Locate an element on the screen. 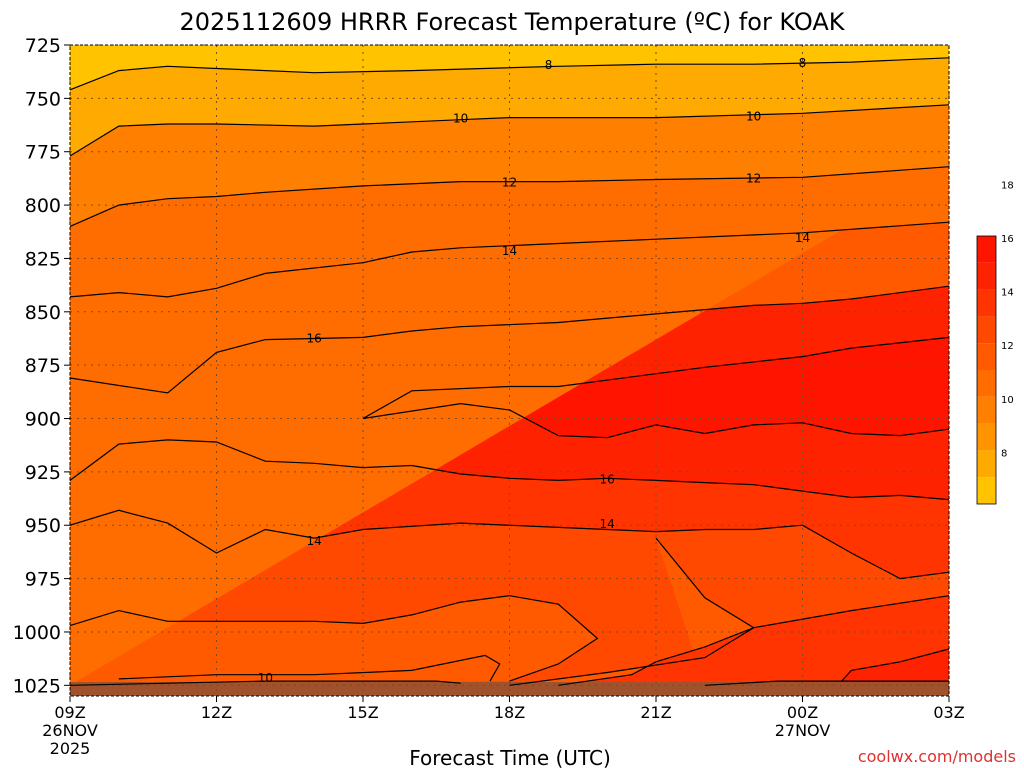 Image resolution: width=1024 pixels, height=768 pixels. x-tick-label: 00Z is located at coordinates (802, 712).